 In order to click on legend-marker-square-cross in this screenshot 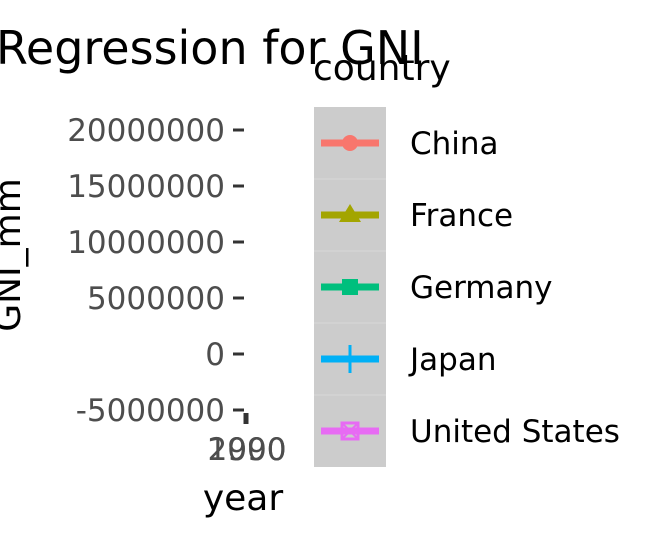, I will do `click(350, 431)`.